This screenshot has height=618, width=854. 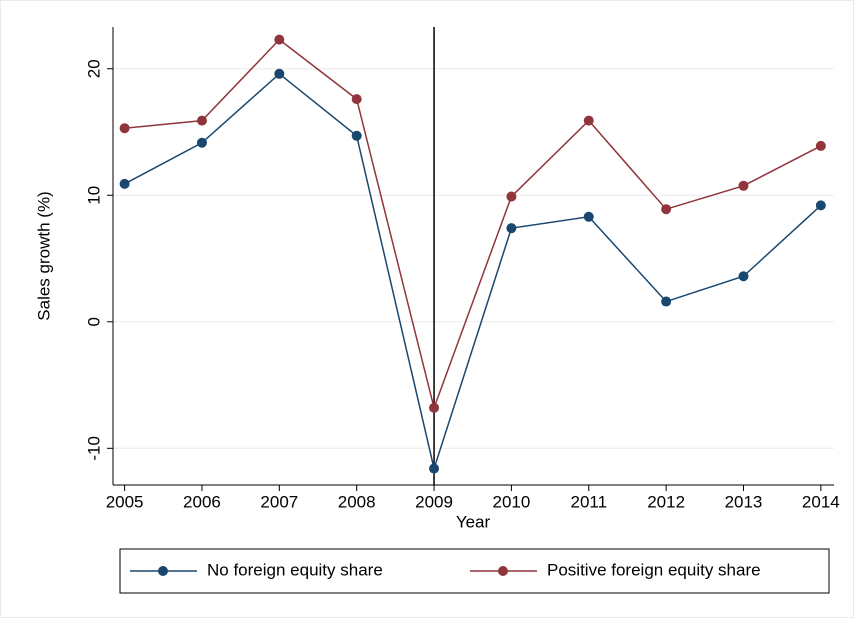 What do you see at coordinates (93, 68) in the screenshot?
I see `y-tick-label: 20` at bounding box center [93, 68].